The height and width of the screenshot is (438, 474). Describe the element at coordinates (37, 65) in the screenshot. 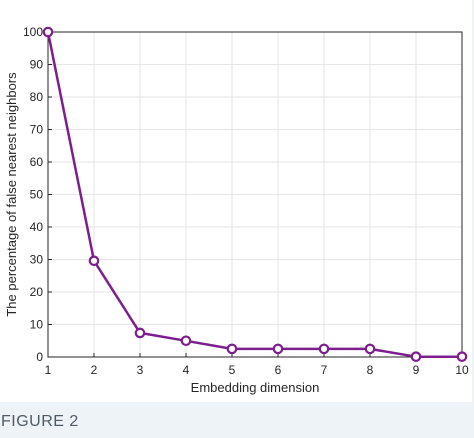

I see `y-tick-label: 90` at that location.